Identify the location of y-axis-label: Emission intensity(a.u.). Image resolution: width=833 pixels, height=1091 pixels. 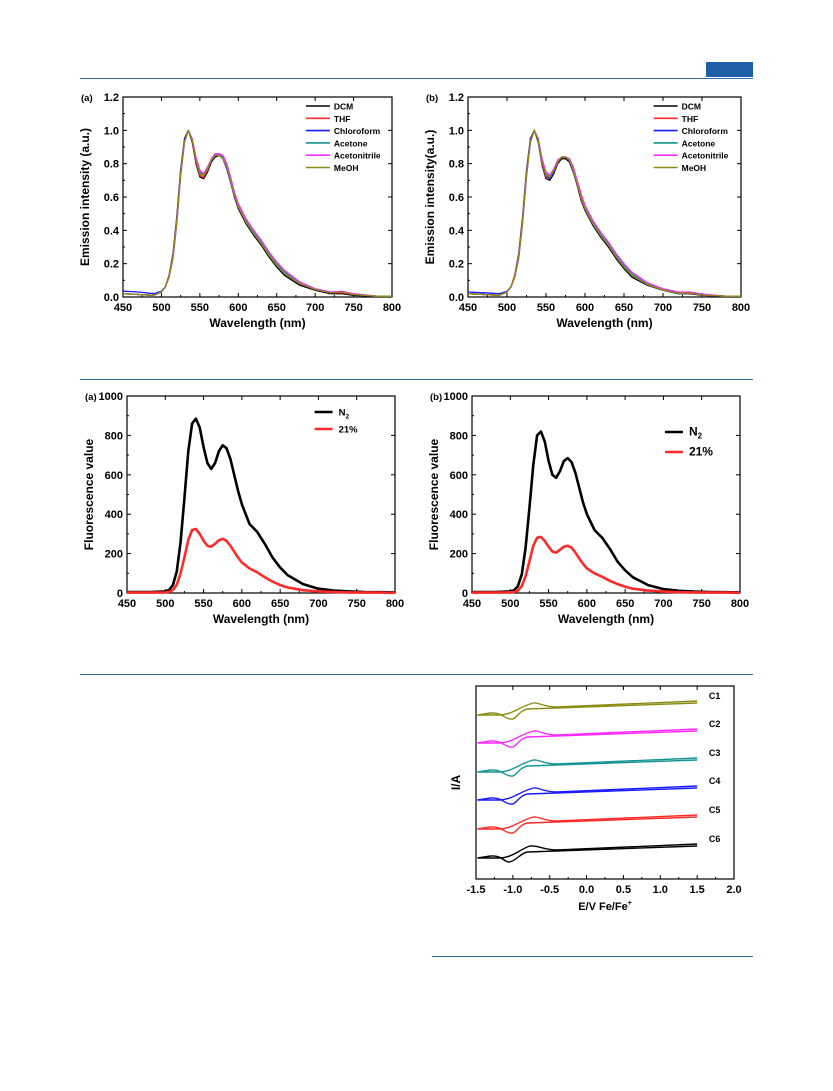
(430, 197).